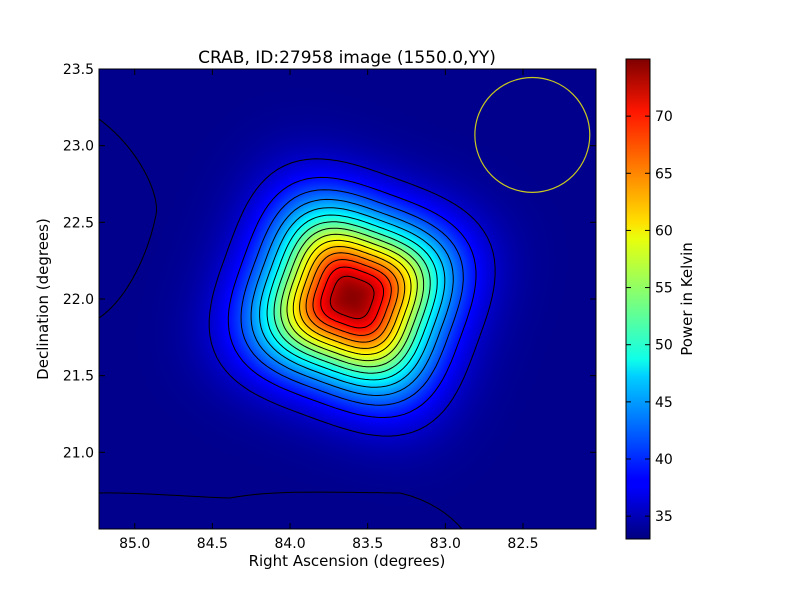 Image resolution: width=800 pixels, height=605 pixels. I want to click on y-axis-label: Declination (degrees), so click(43, 299).